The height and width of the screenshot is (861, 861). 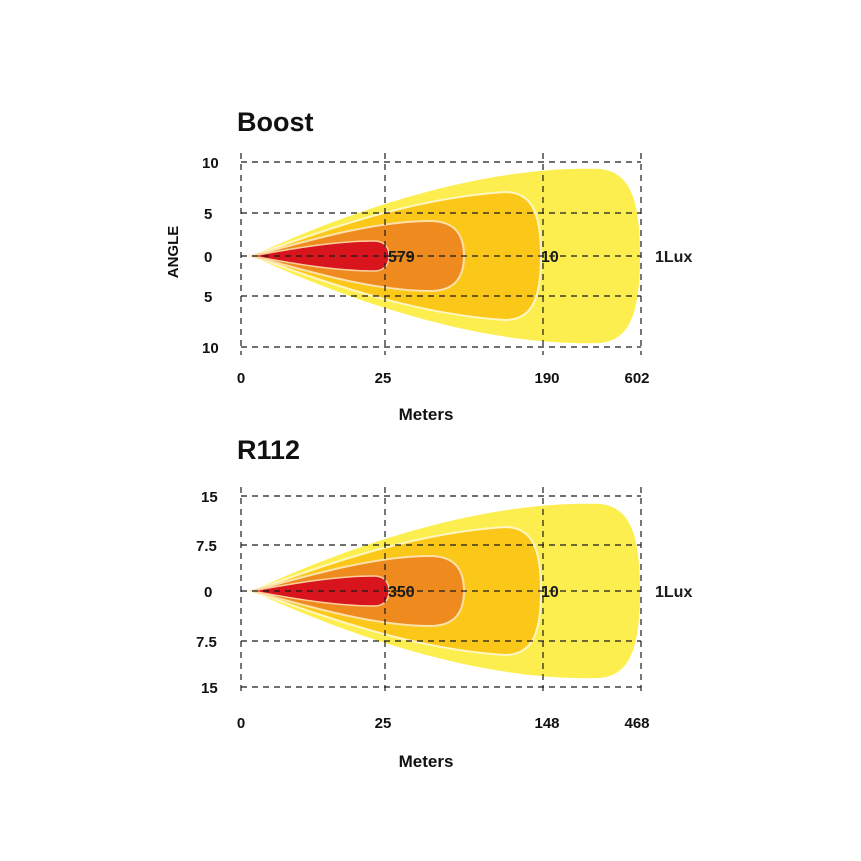 I want to click on zone-label-hot: 350, so click(x=401, y=592).